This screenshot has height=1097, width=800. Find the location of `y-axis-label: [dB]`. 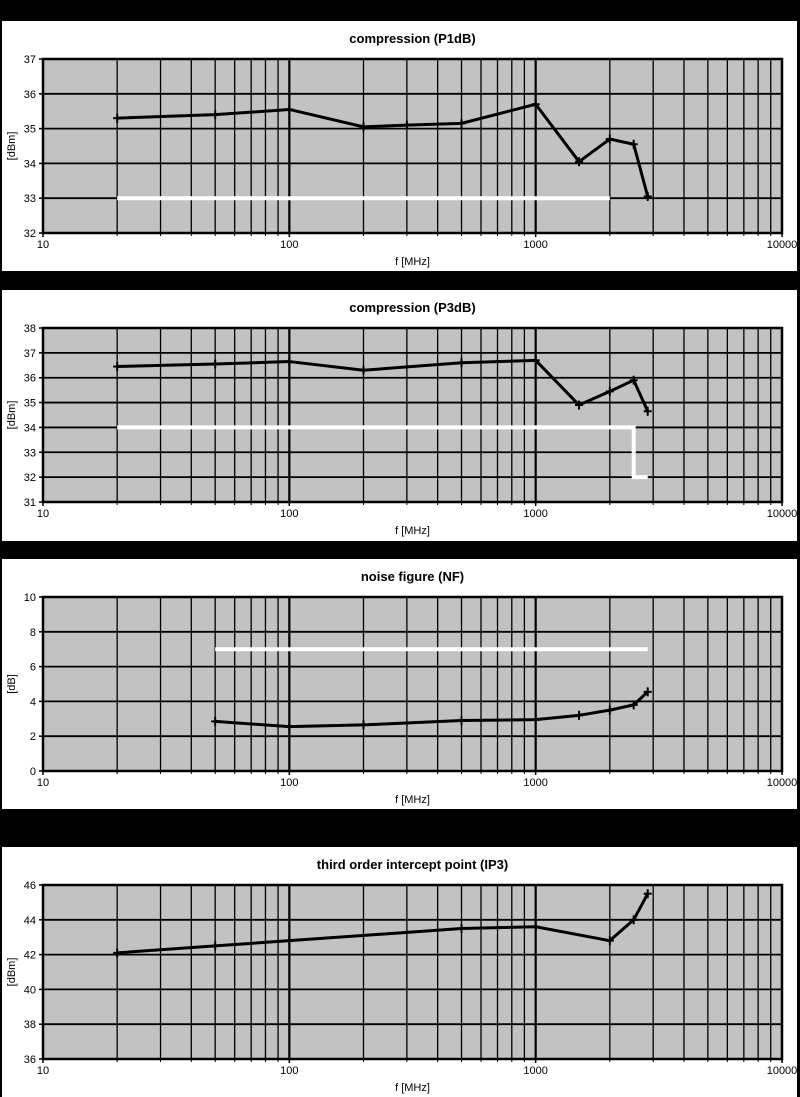

y-axis-label: [dB] is located at coordinates (12, 684).